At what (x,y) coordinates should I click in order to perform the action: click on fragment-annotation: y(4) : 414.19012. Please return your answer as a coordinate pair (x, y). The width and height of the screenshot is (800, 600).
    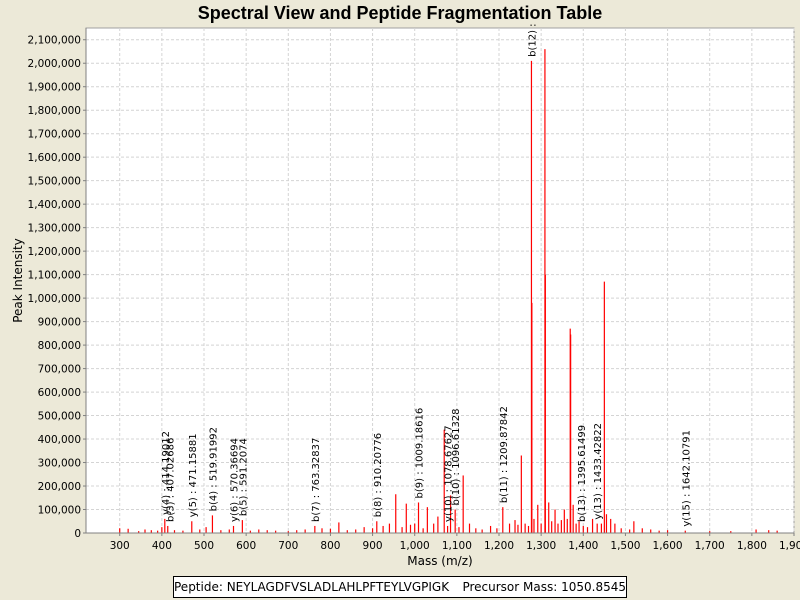
    Looking at the image, I should click on (166, 473).